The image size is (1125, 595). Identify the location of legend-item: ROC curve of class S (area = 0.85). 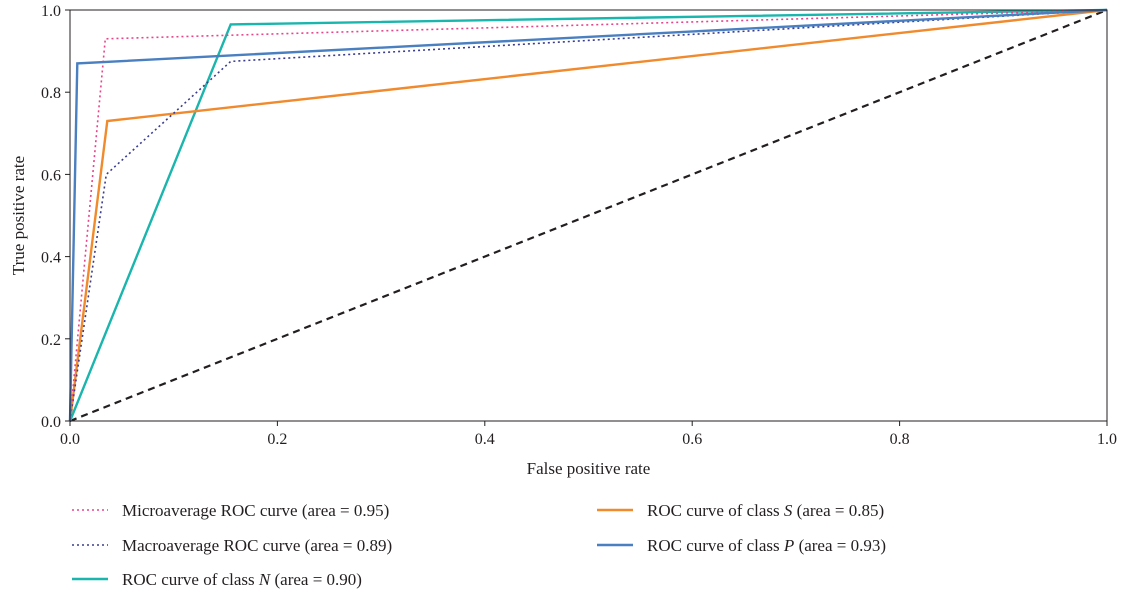
(740, 510).